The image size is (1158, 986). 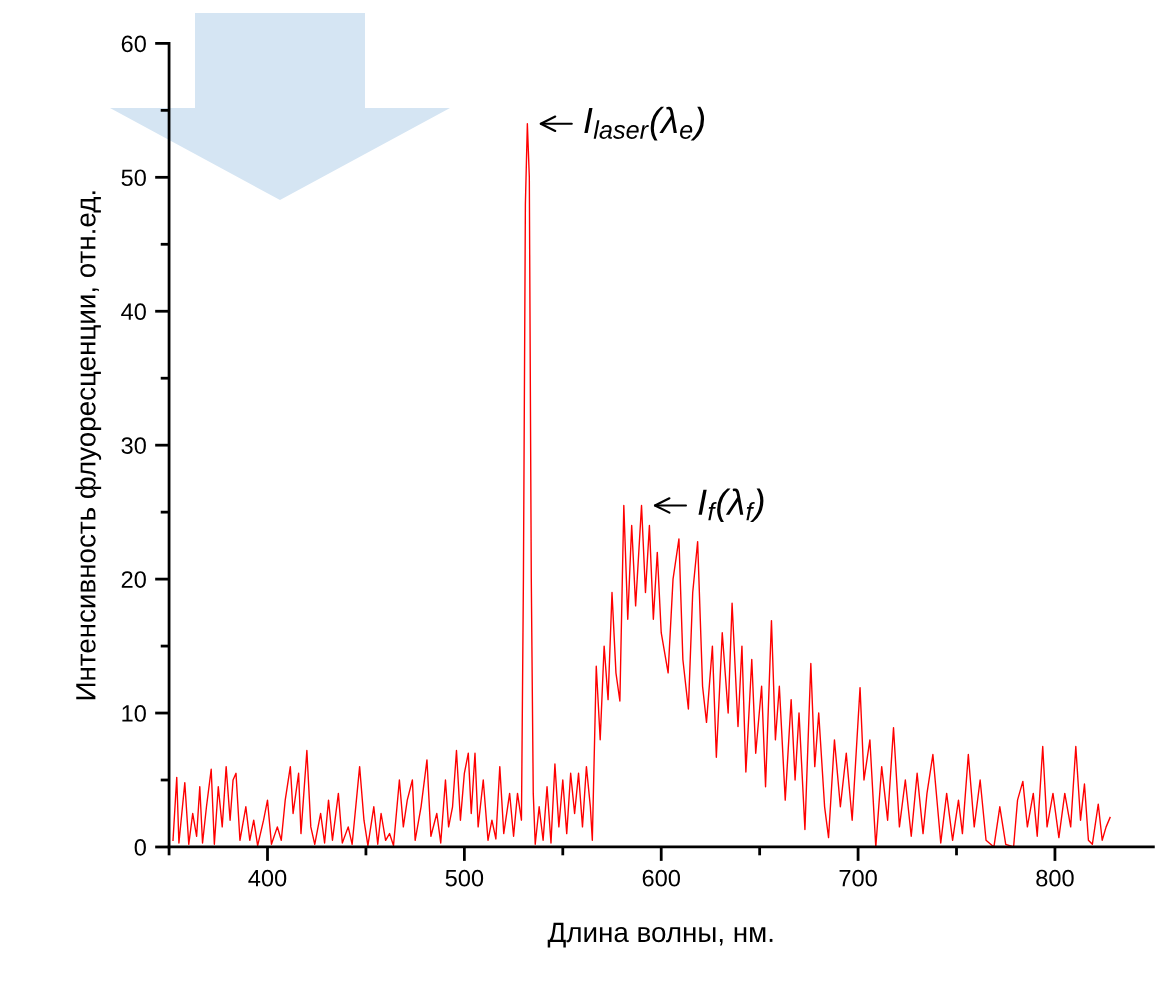 I want to click on x-axis-title: Длина волны, нм., so click(x=660, y=935).